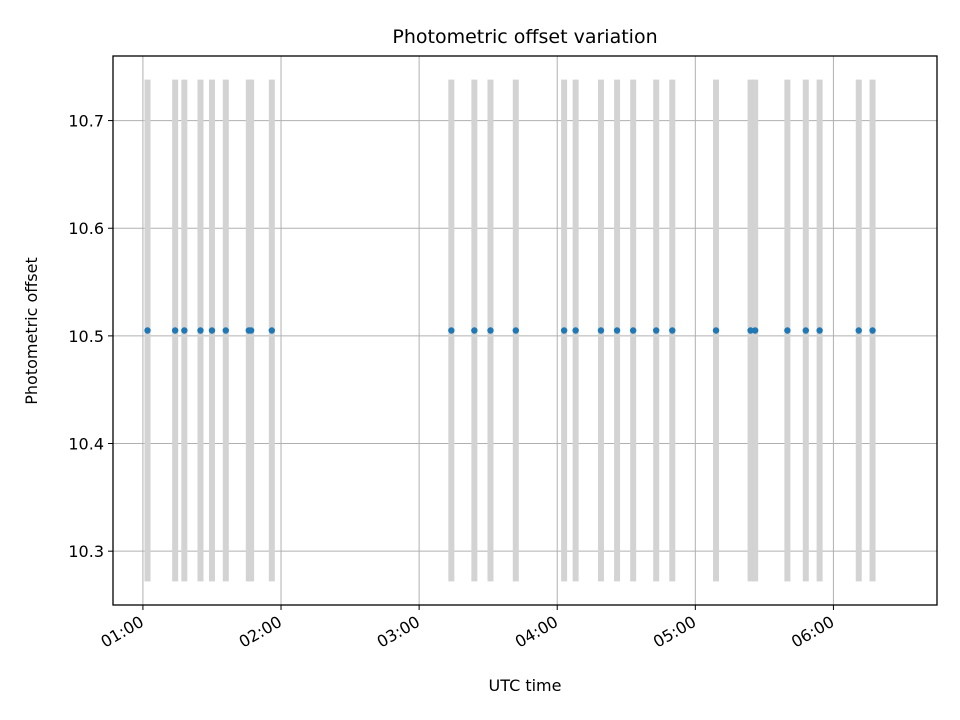 The image size is (960, 720). What do you see at coordinates (86, 551) in the screenshot?
I see `y-tick-label: 10.3` at bounding box center [86, 551].